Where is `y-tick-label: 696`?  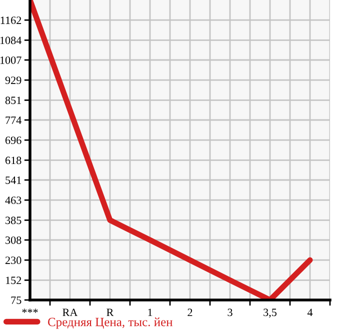
y-tick-label: 696 is located at coordinates (13, 140).